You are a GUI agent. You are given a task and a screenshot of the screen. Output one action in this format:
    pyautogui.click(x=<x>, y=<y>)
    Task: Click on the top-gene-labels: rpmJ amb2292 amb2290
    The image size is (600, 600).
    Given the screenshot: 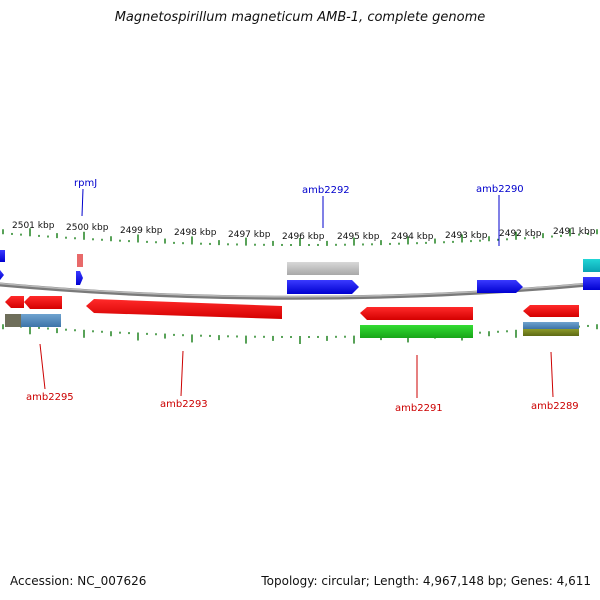 What is the action you would take?
    pyautogui.click(x=299, y=212)
    